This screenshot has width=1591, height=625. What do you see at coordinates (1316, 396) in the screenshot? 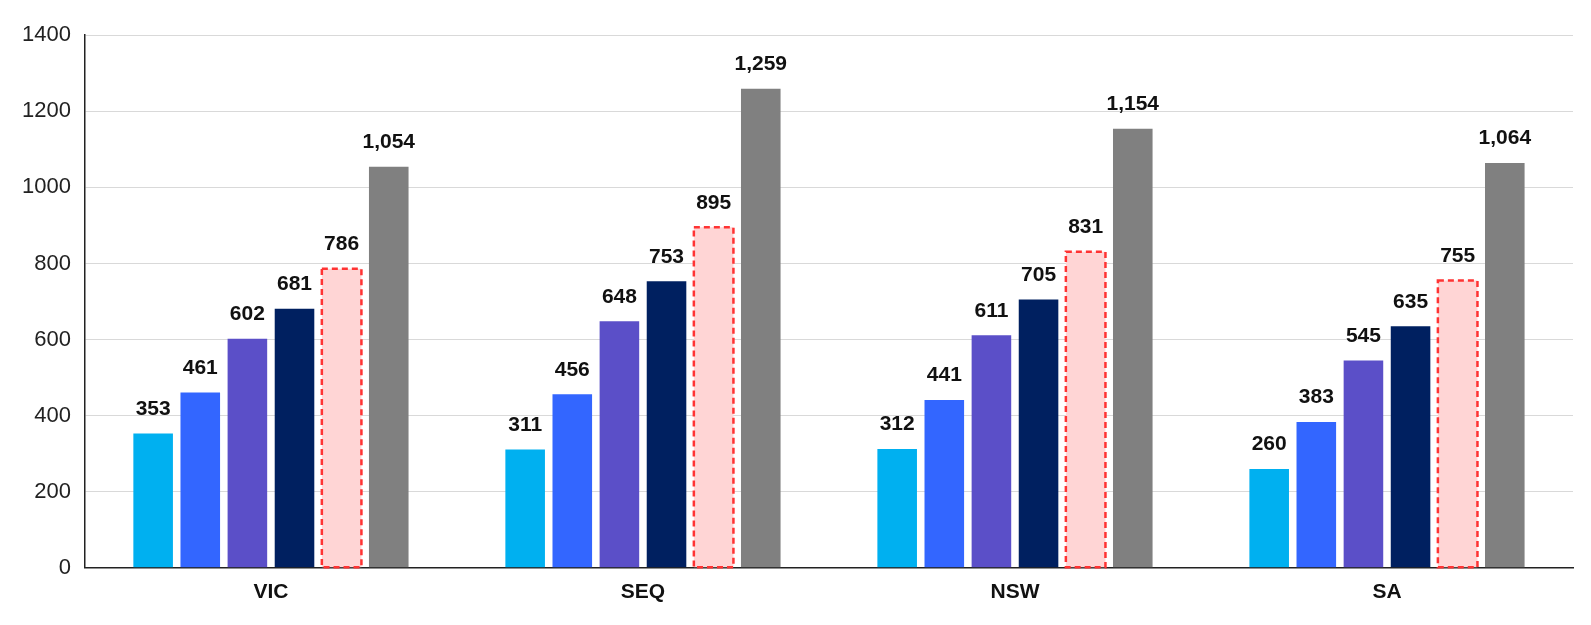
I see `data-label: 383` at bounding box center [1316, 396].